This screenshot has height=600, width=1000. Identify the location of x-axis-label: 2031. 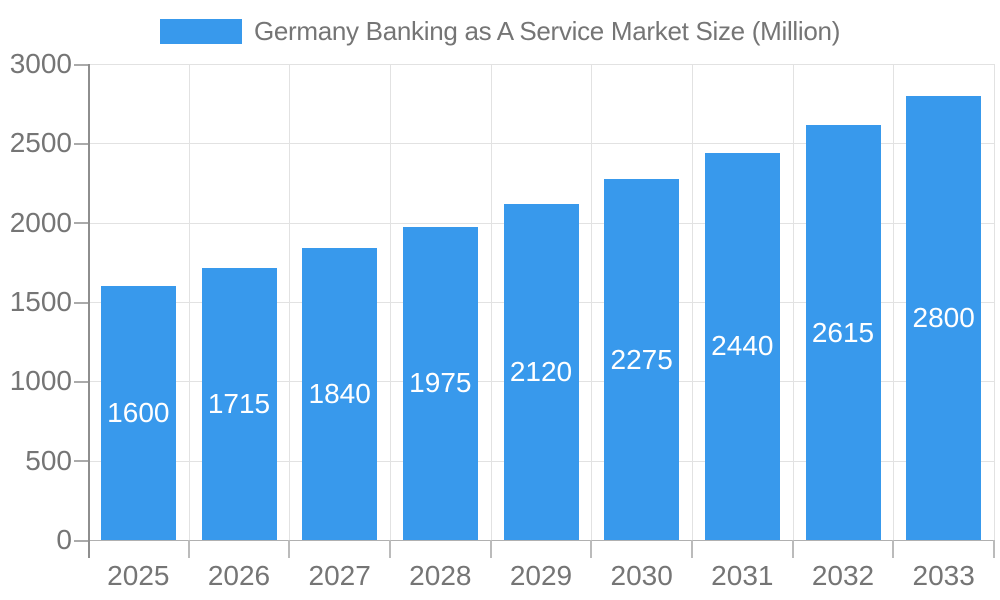
(742, 575).